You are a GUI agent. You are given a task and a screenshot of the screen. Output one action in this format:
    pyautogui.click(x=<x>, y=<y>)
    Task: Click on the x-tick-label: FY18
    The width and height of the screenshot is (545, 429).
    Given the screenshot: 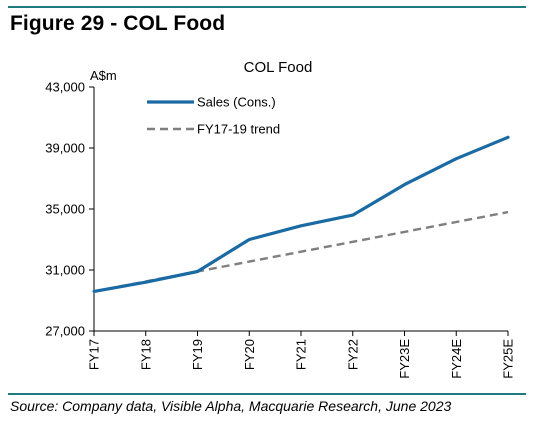 What is the action you would take?
    pyautogui.click(x=145, y=354)
    